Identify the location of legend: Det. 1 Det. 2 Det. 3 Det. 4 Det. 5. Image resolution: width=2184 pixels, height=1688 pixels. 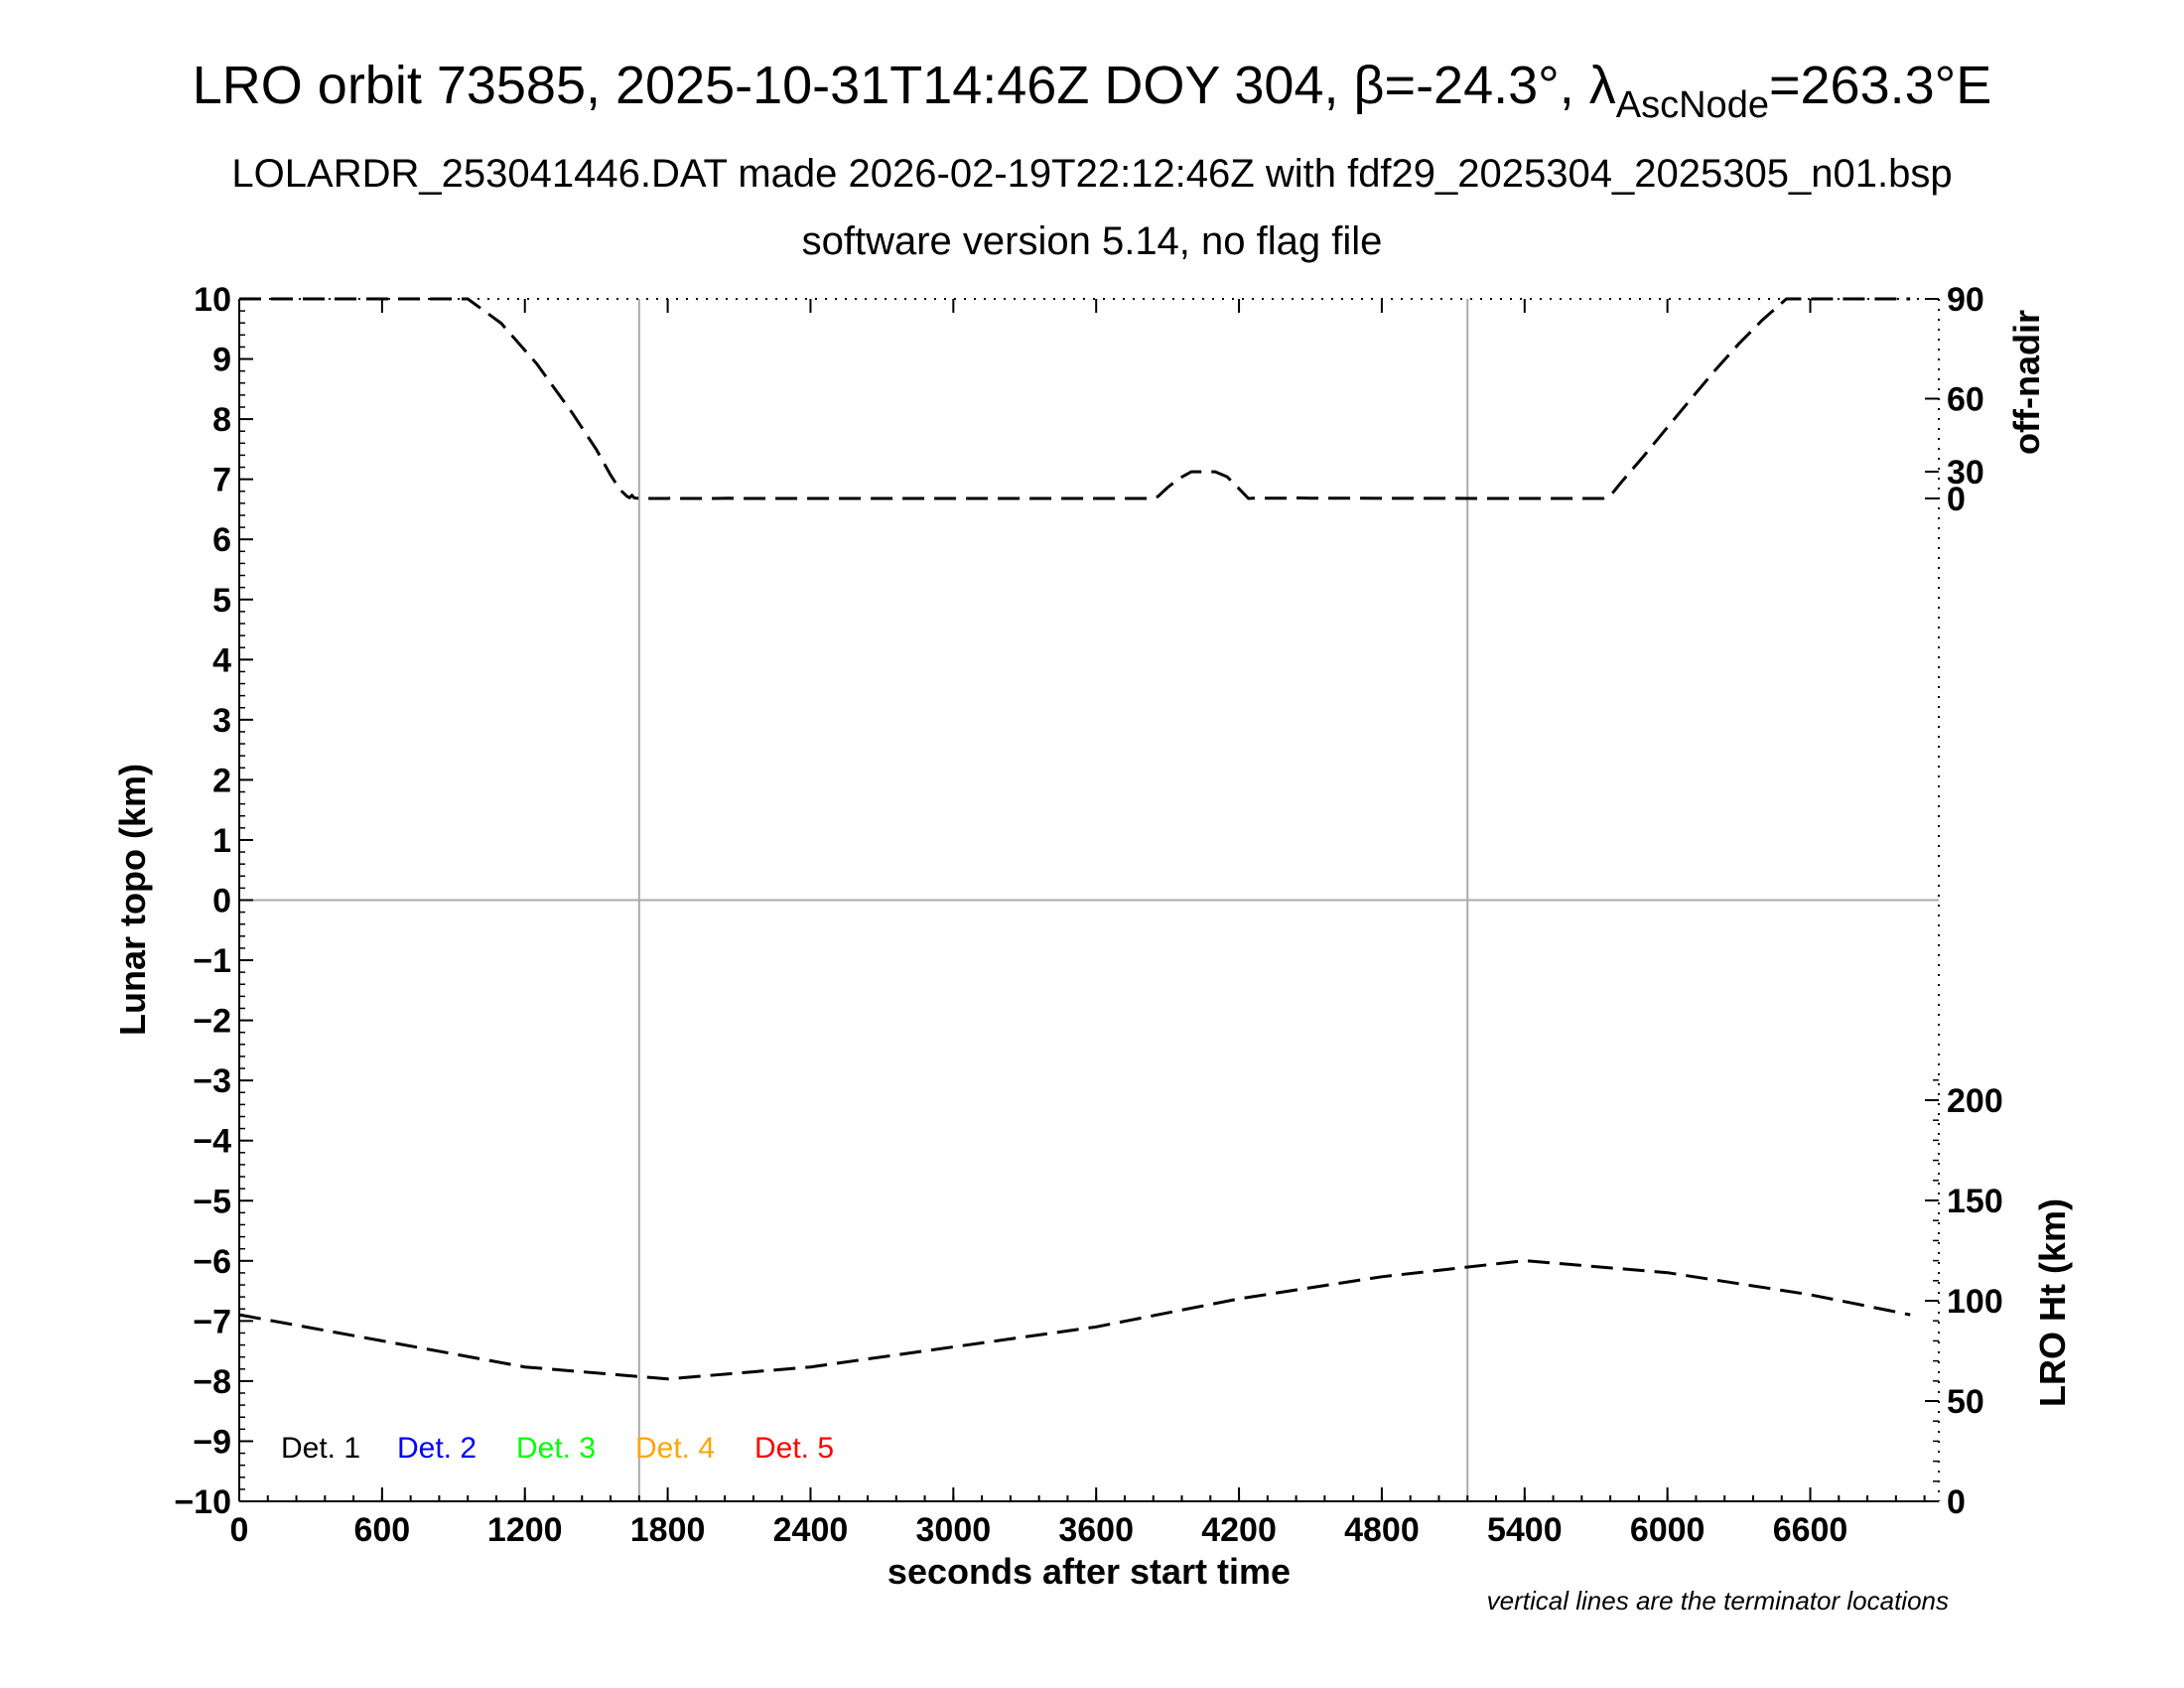
(557, 1448).